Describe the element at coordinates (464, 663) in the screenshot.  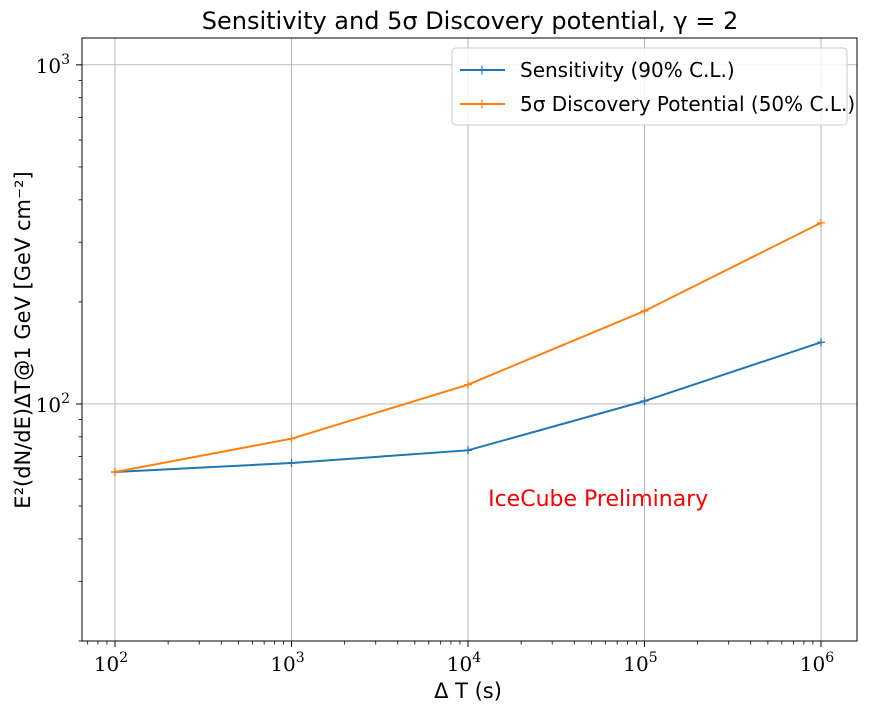
I see `x-tick-label: 10⁴` at that location.